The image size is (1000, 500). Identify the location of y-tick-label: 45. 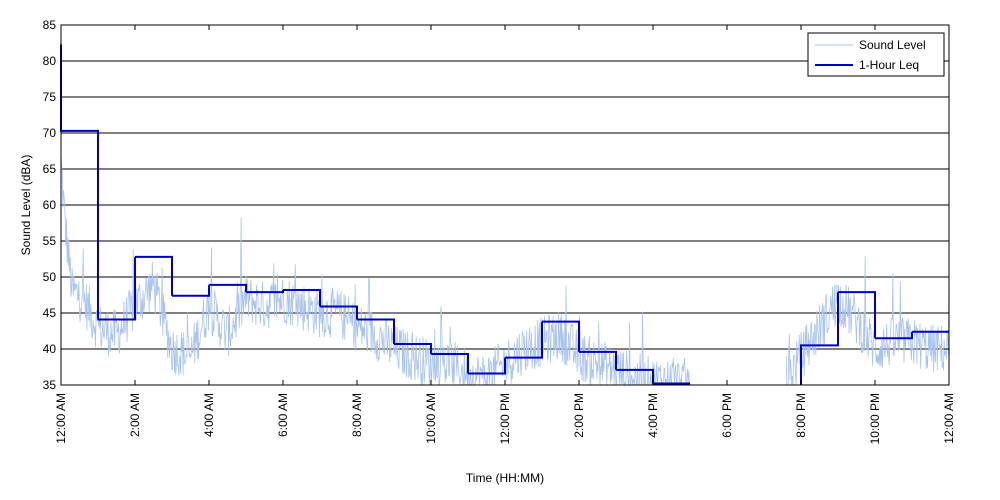
(50, 313).